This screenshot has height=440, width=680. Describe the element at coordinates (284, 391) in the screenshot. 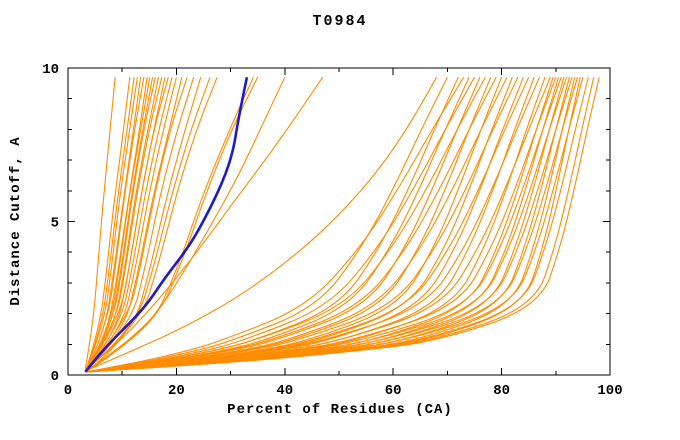

I see `x-tick-label: 40` at that location.